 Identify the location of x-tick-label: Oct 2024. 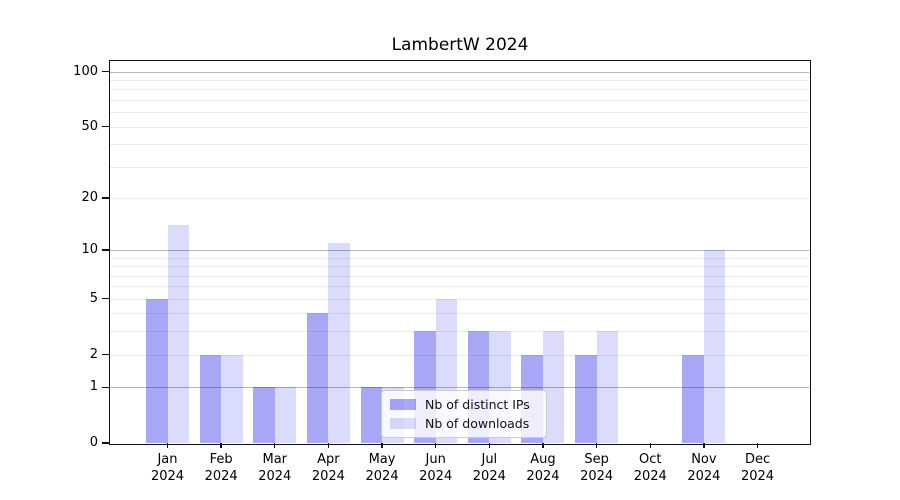
(650, 468).